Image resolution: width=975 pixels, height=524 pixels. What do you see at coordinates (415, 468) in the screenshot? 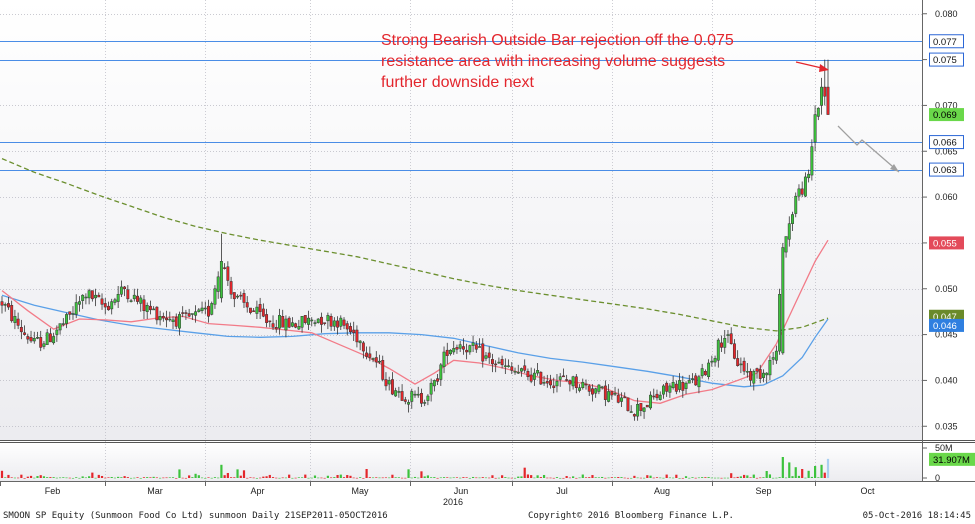
I see `volume-bars` at bounding box center [415, 468].